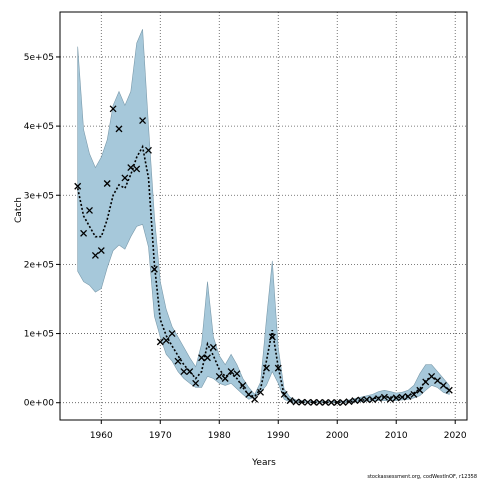  I want to click on source-footnote: stockassessment.org, codWestInOF, r12358, so click(422, 477).